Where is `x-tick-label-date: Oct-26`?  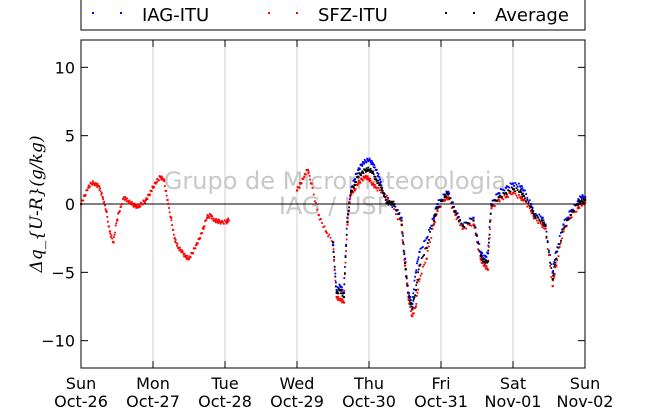
x-tick-label-date: Oct-26 is located at coordinates (81, 400).